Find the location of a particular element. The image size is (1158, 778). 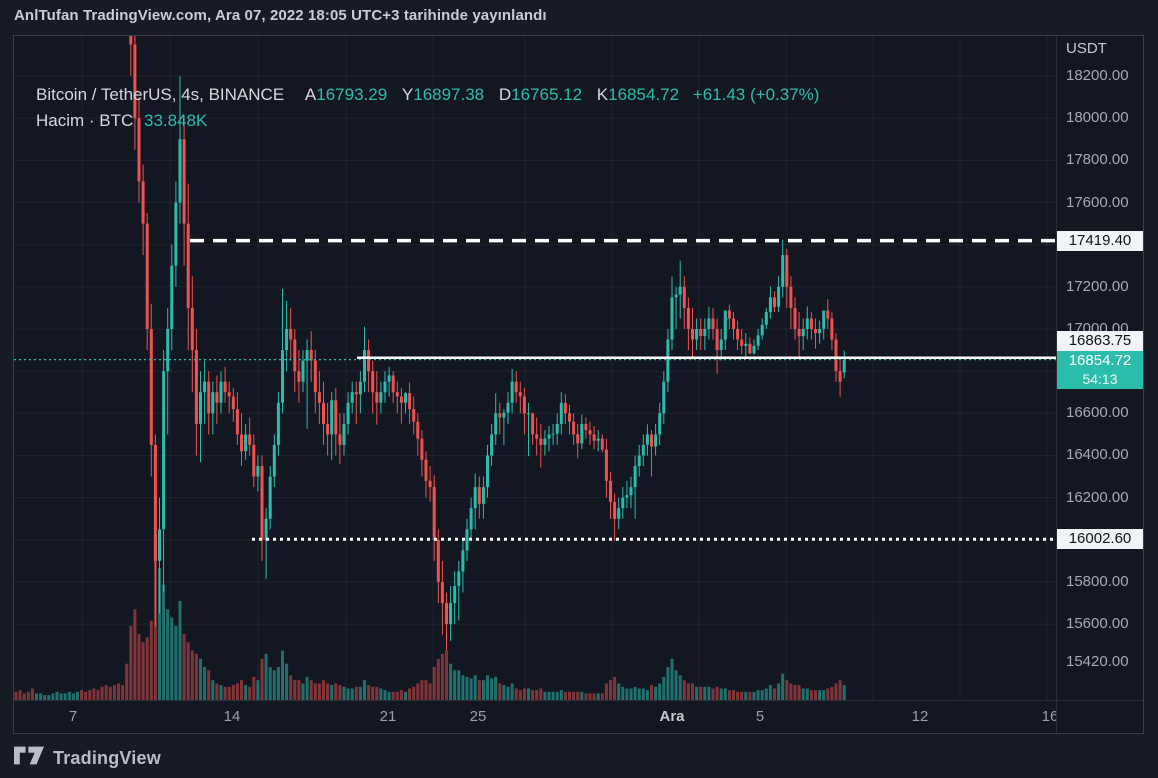

price-axis-label: 17200.00 is located at coordinates (1097, 286).